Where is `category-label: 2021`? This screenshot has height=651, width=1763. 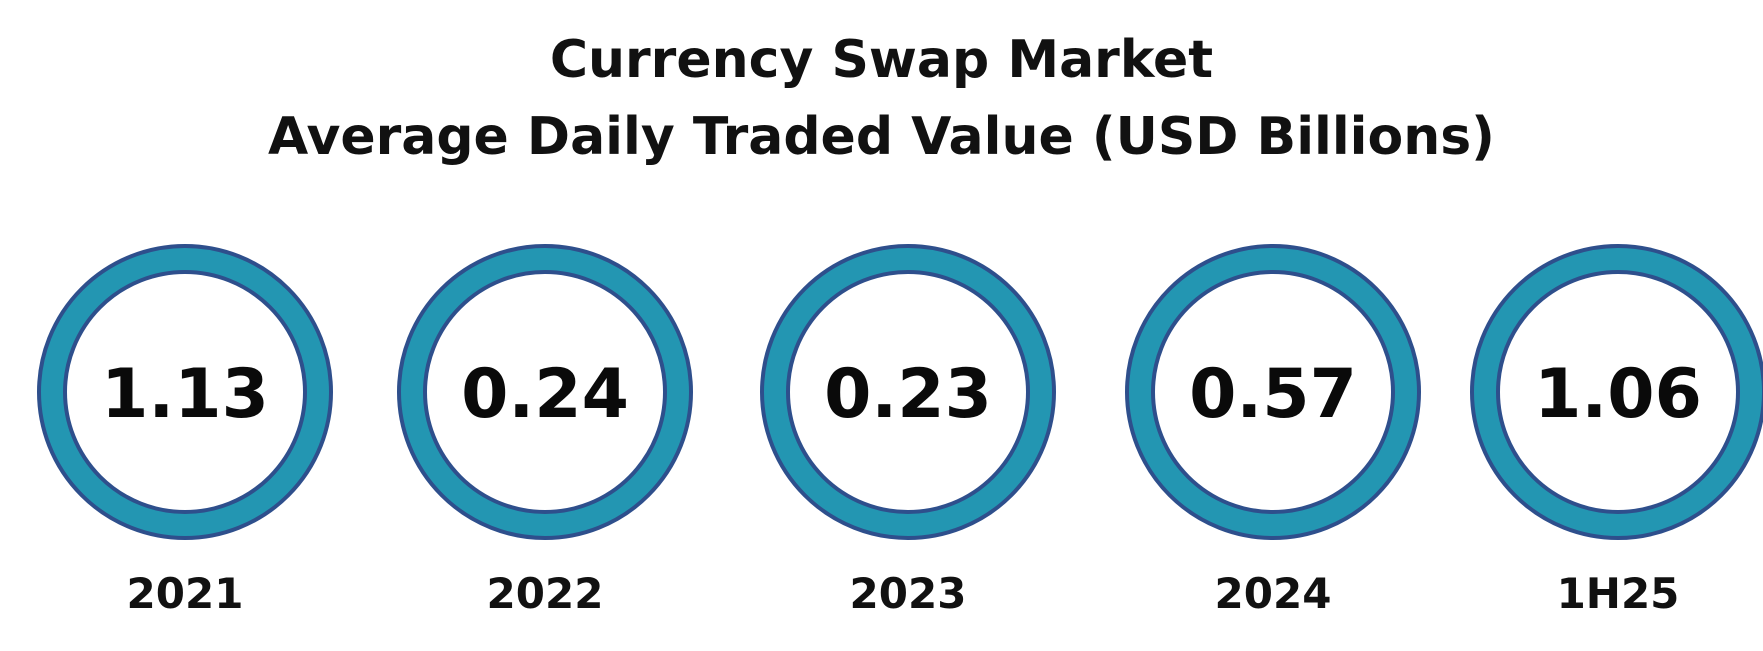 category-label: 2021 is located at coordinates (185, 593).